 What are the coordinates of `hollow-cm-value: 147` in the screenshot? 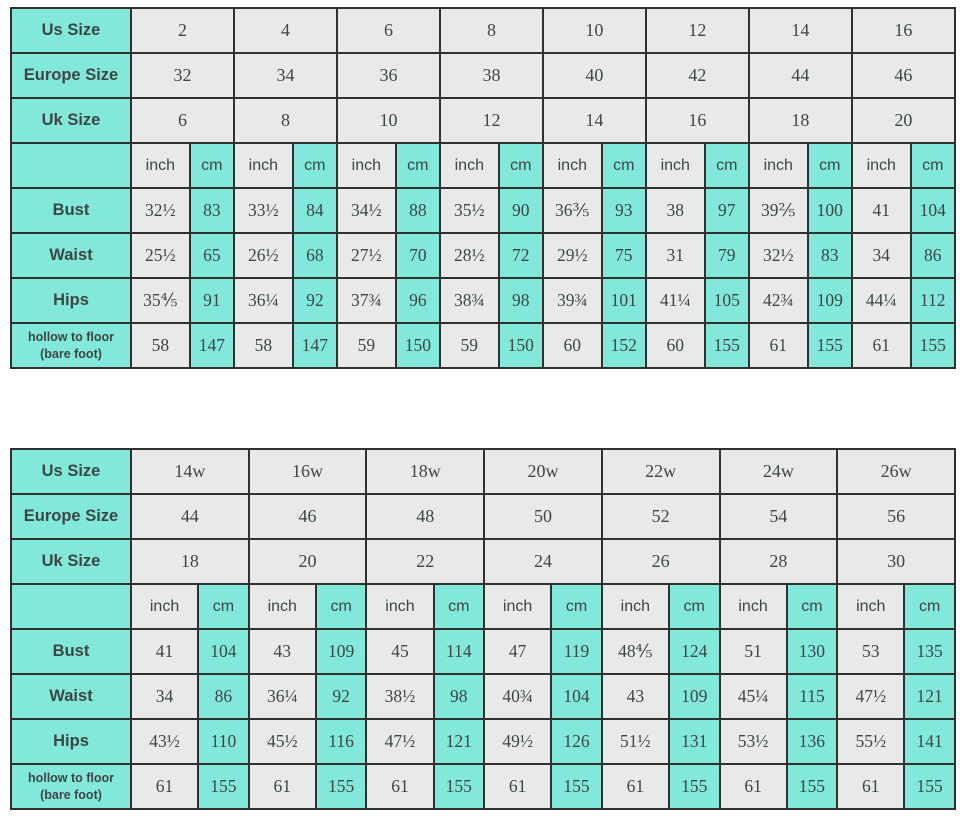 It's located at (211, 345).